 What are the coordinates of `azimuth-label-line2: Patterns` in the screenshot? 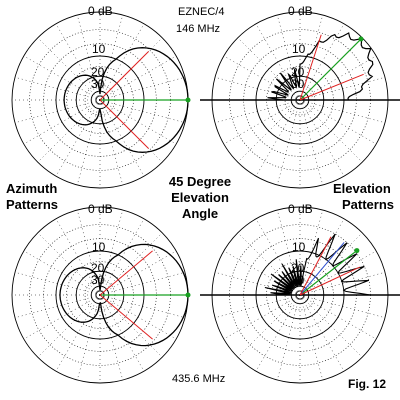 It's located at (32, 204).